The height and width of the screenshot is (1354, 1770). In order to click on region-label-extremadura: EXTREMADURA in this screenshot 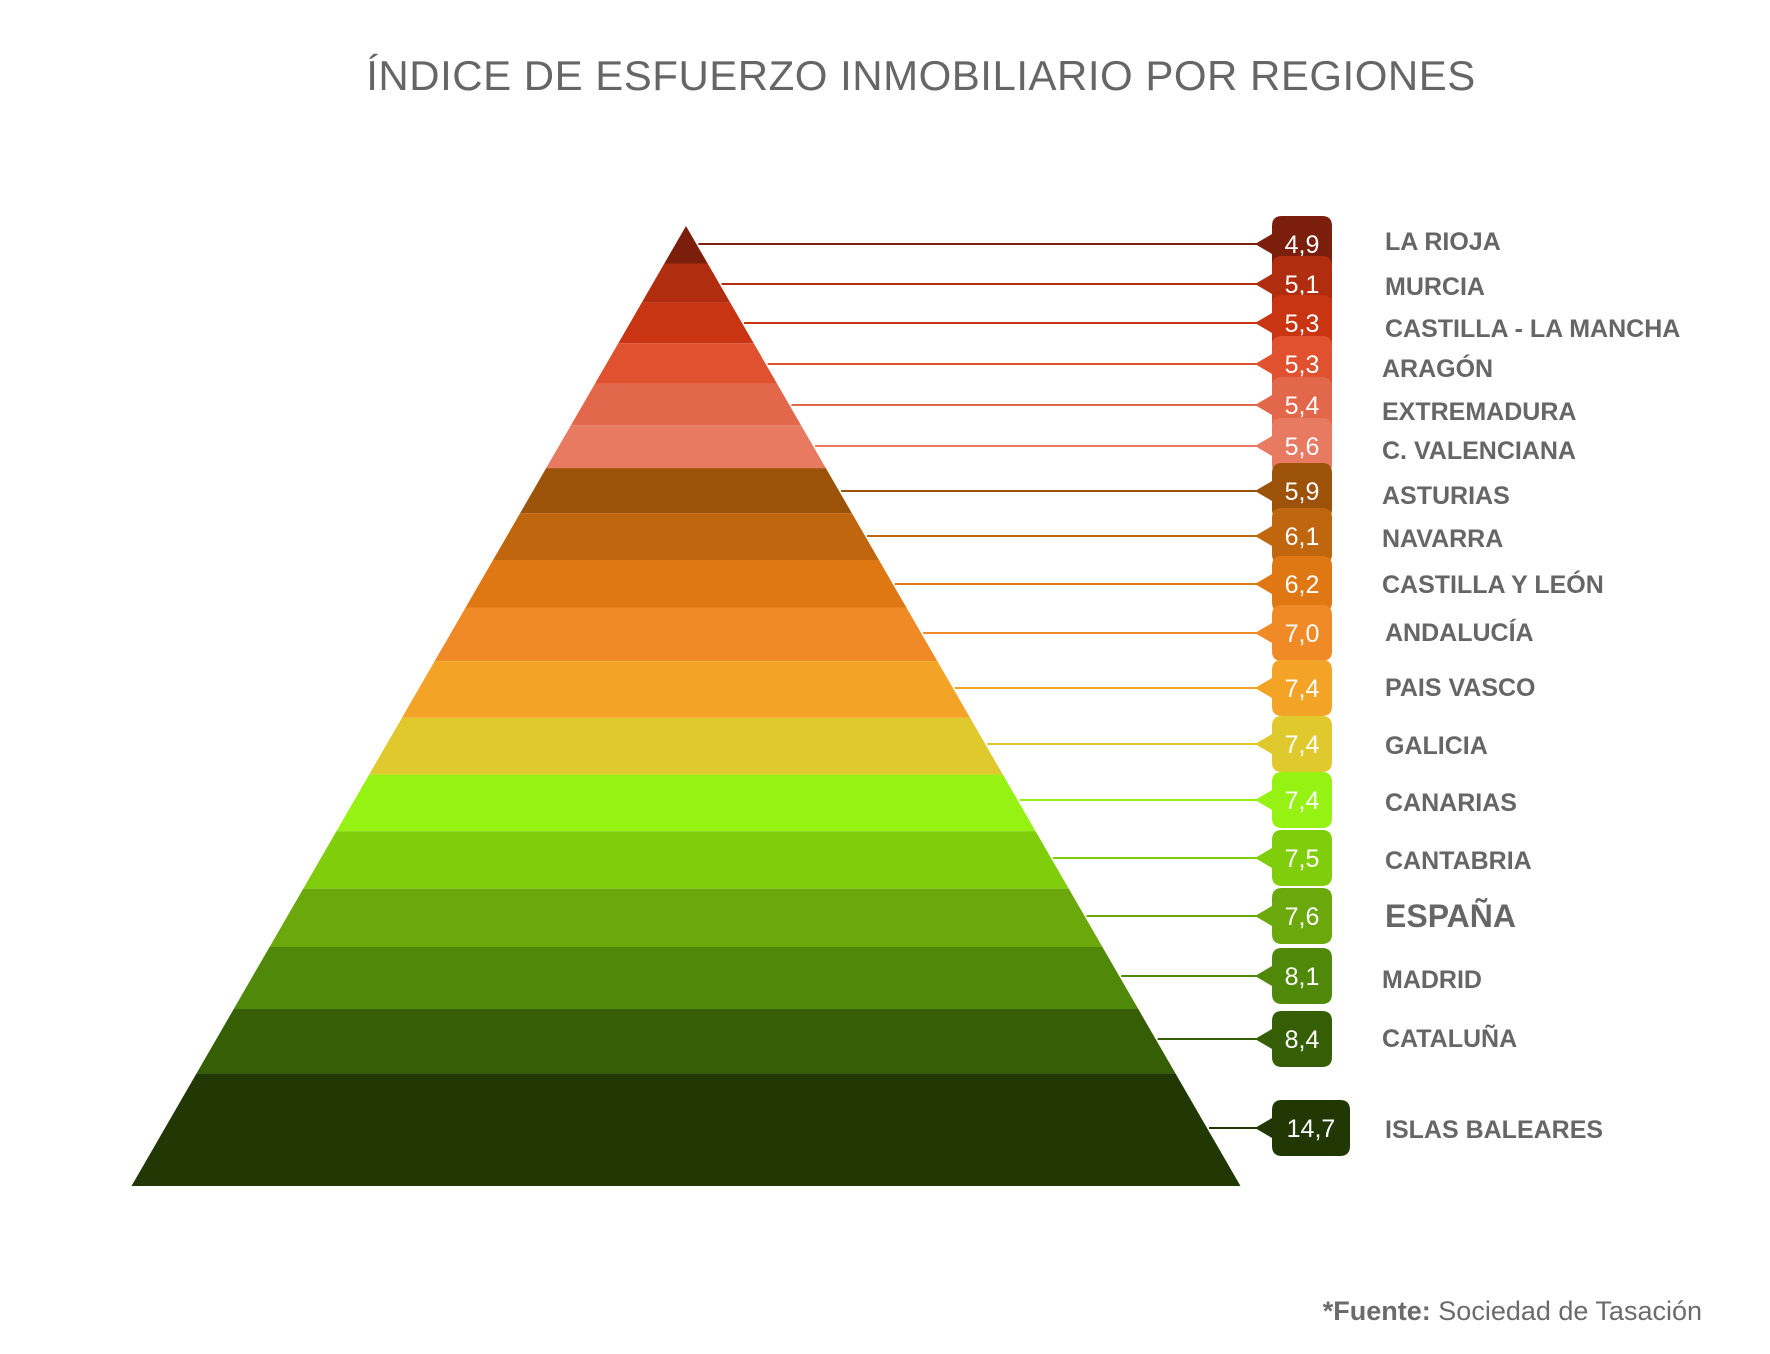, I will do `click(1479, 412)`.